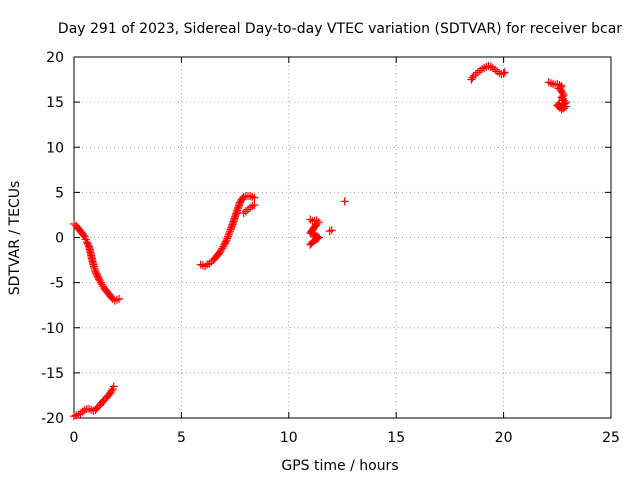  Describe the element at coordinates (181, 438) in the screenshot. I see `x-tick-label: 5` at that location.